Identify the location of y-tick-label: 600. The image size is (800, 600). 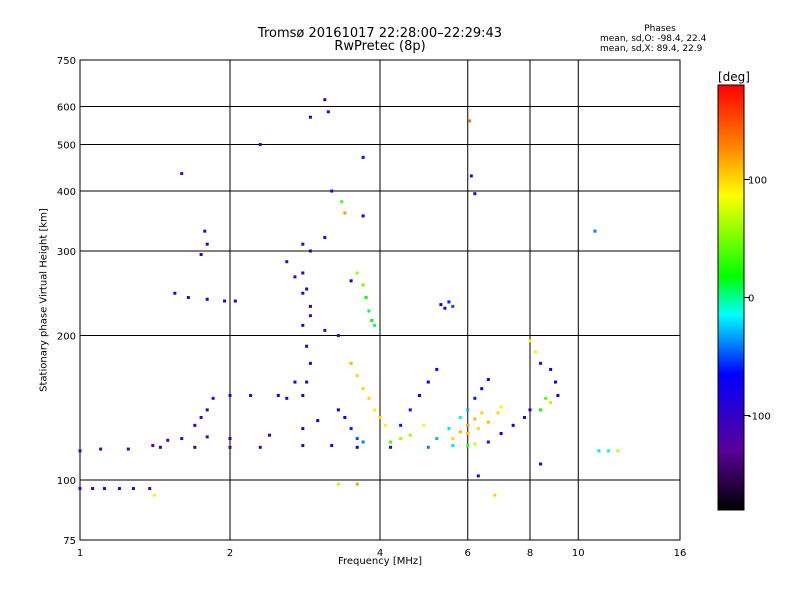
(66, 108).